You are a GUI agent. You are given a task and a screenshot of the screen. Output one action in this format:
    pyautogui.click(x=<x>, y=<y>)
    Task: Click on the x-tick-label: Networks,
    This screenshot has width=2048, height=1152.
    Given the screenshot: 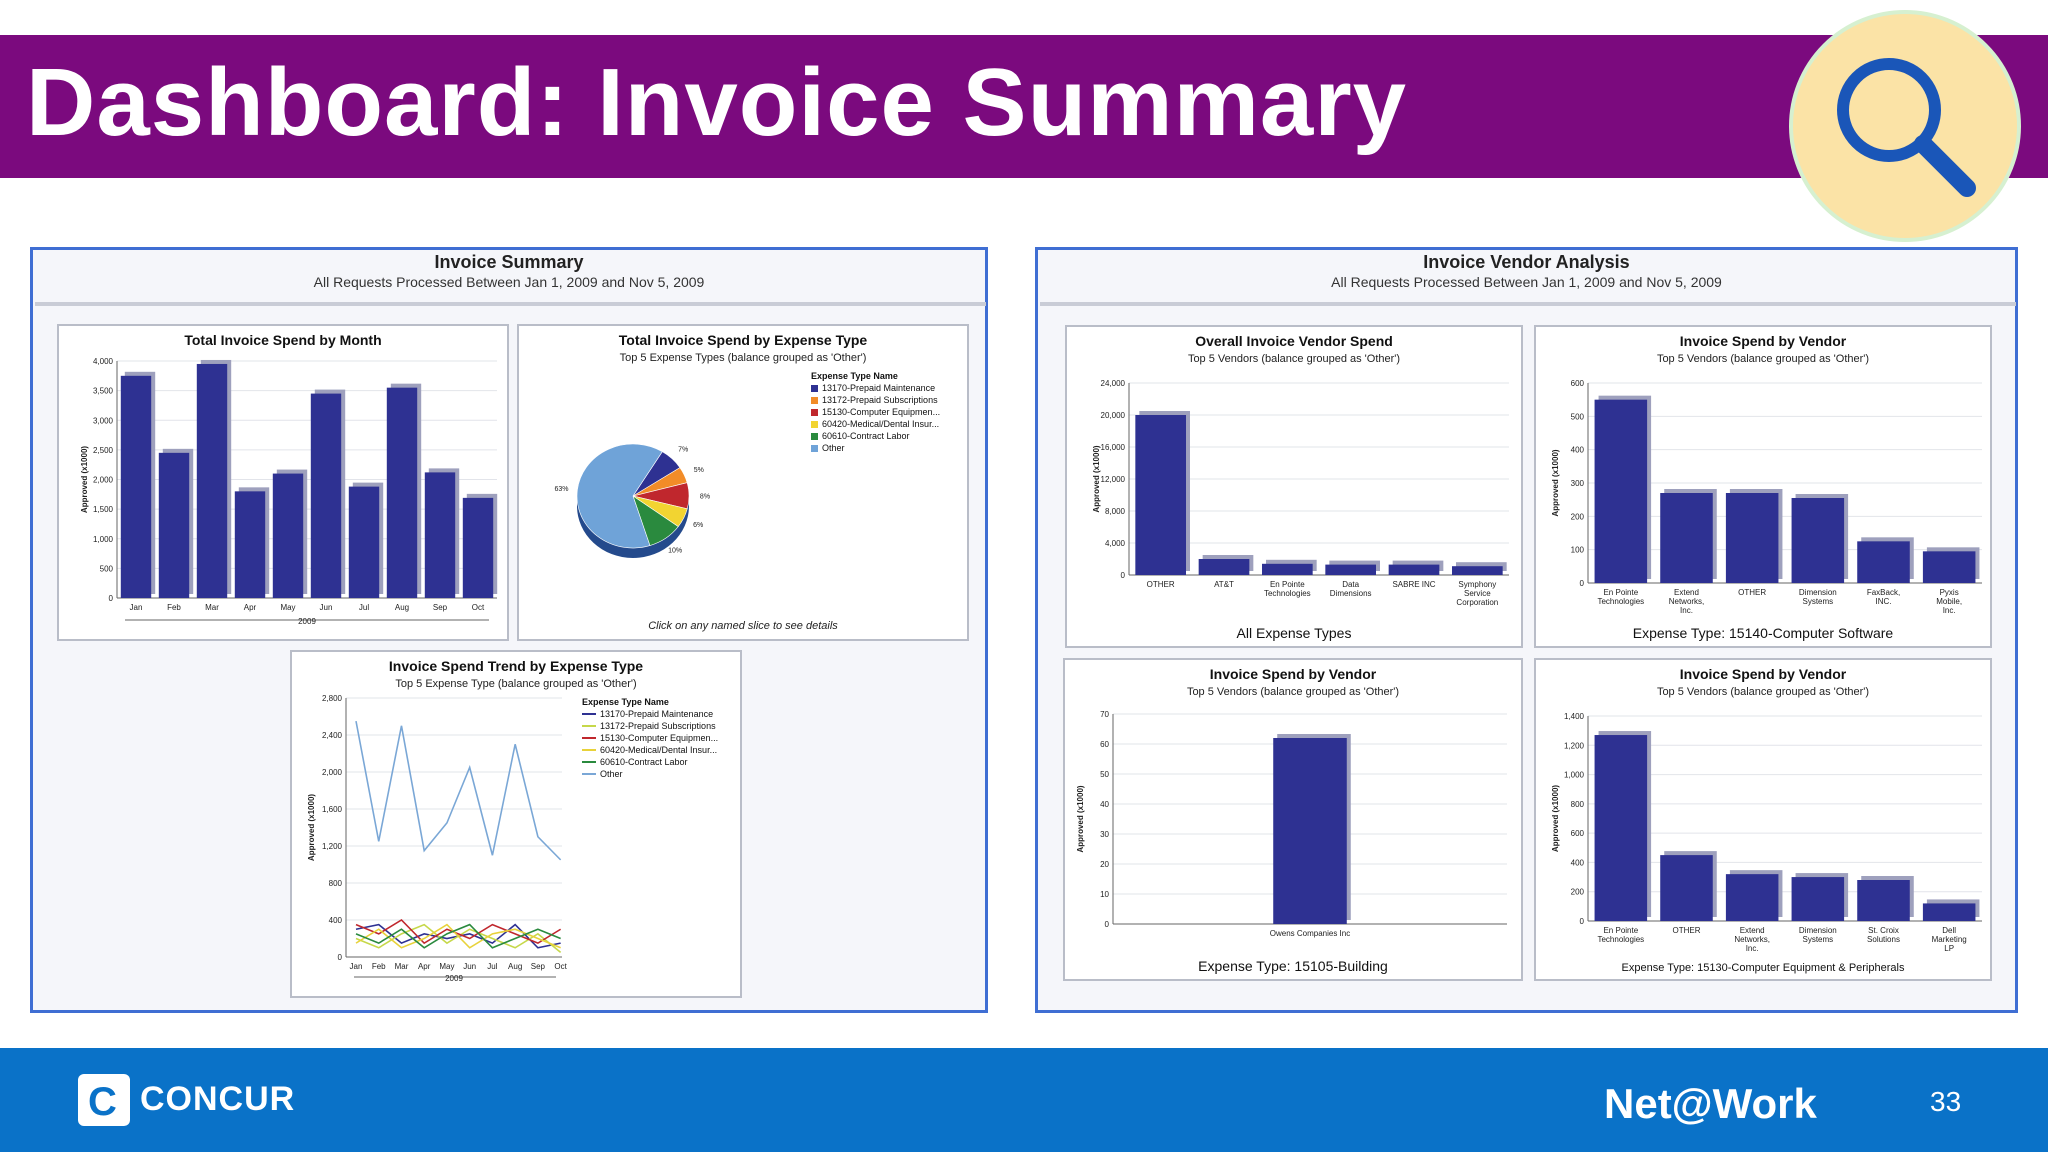 What is the action you would take?
    pyautogui.click(x=1687, y=601)
    